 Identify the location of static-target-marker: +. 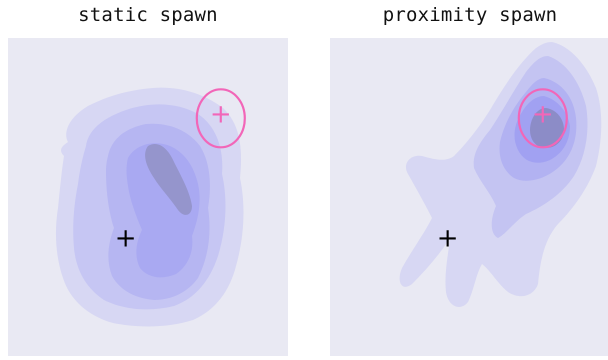
(221, 114).